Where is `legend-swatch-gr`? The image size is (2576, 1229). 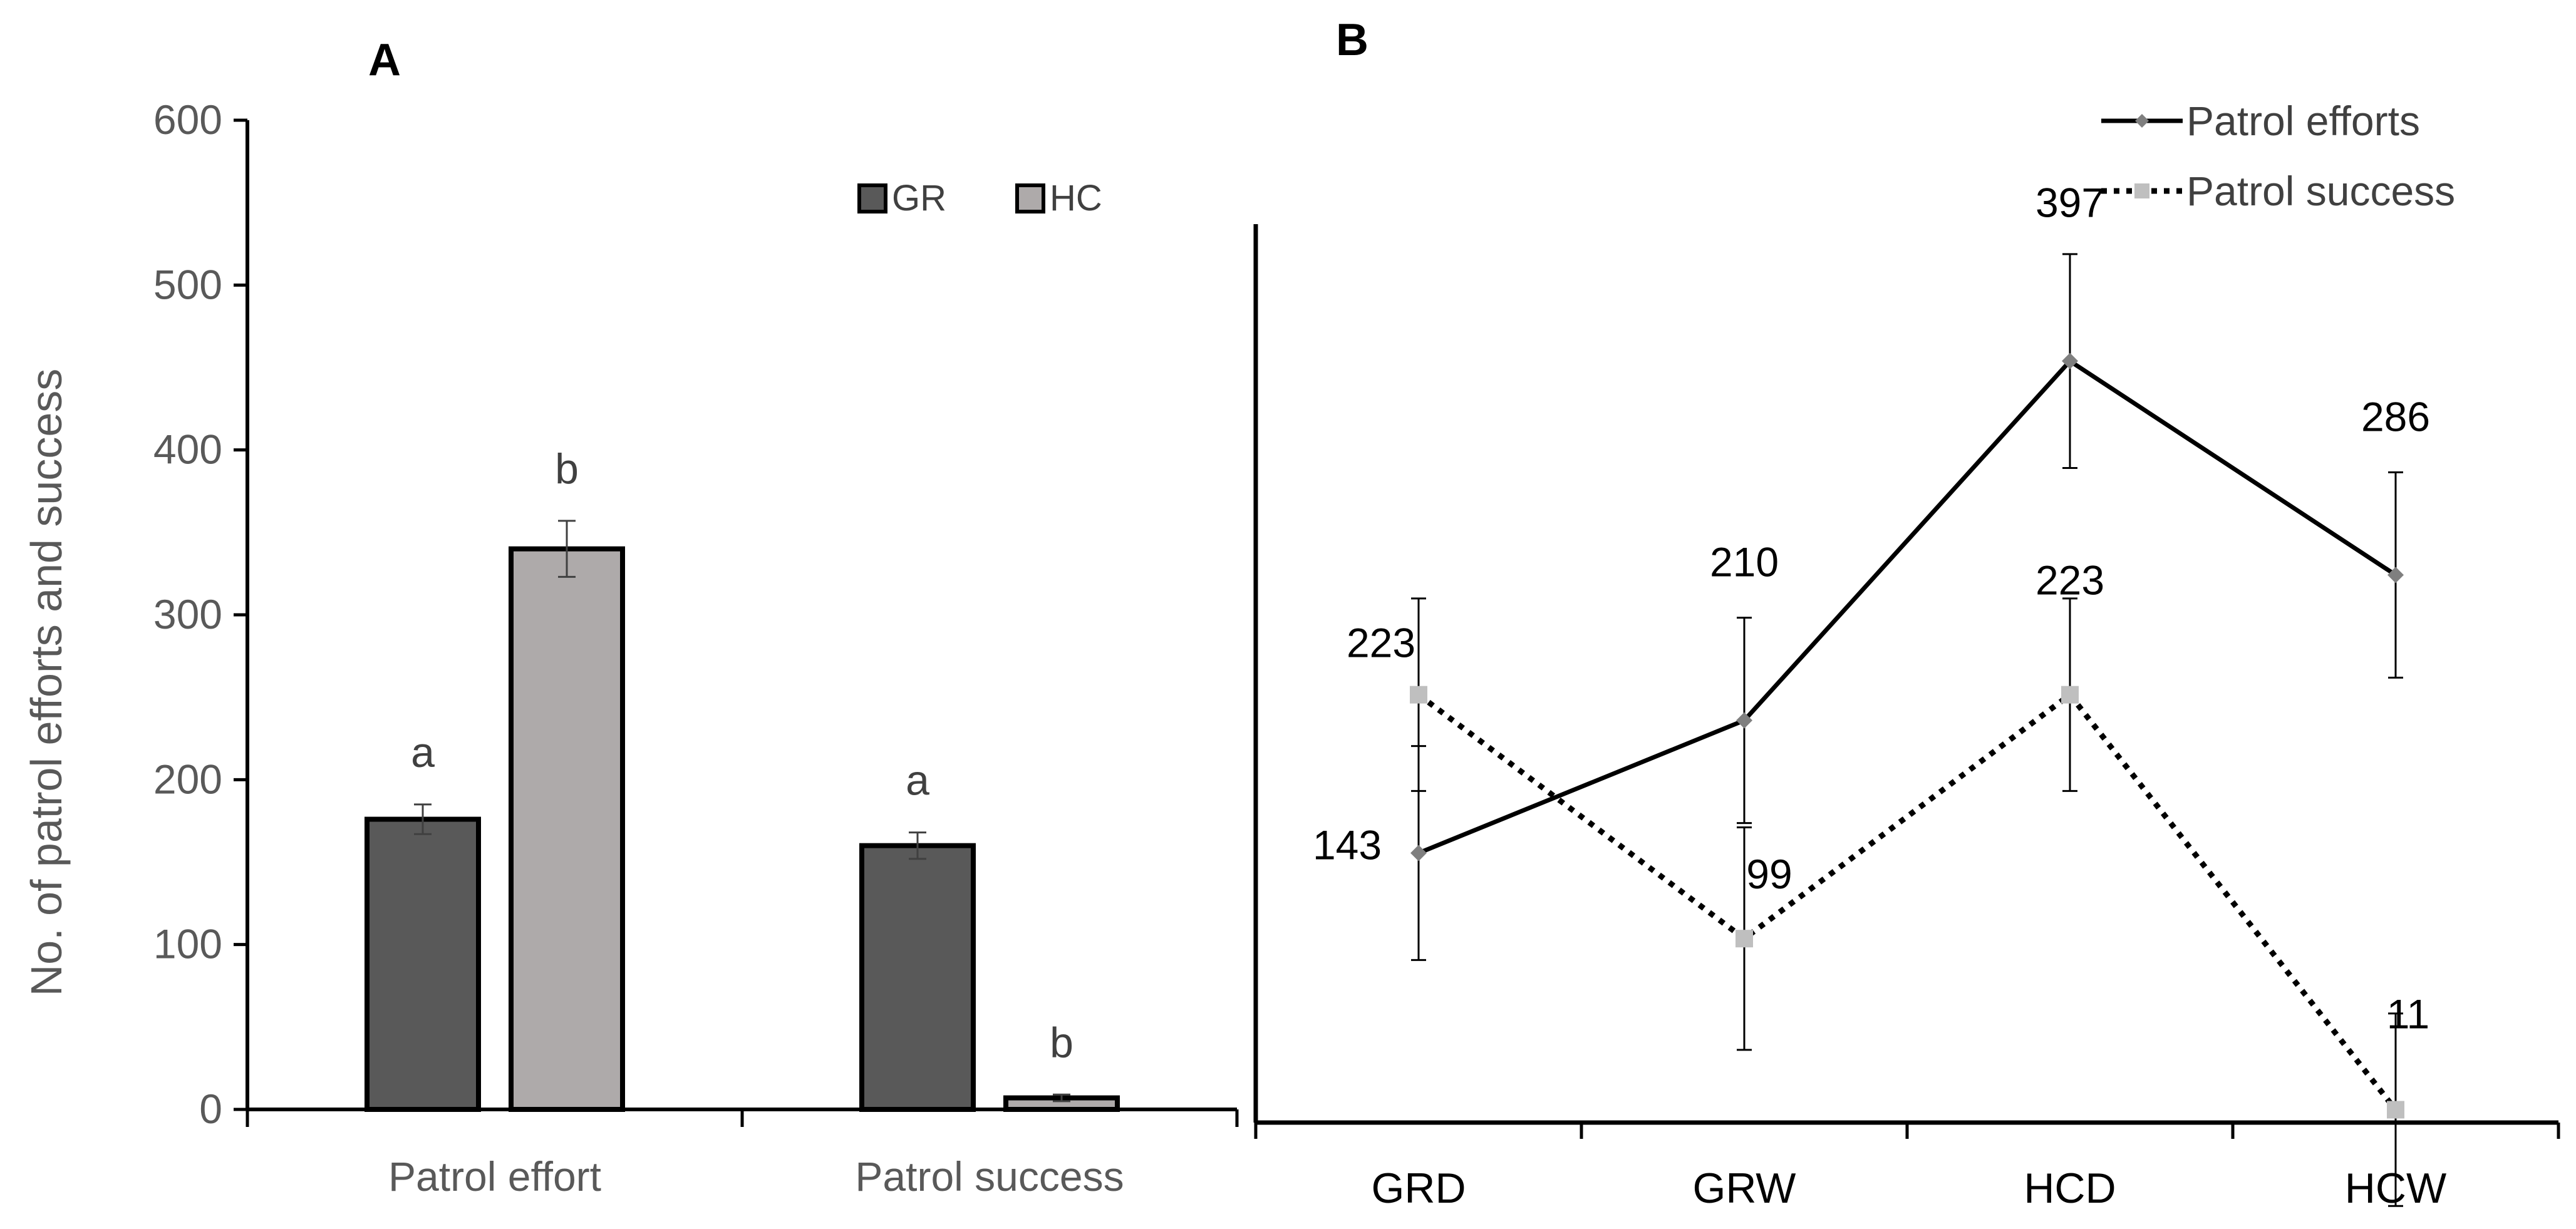 legend-swatch-gr is located at coordinates (872, 198).